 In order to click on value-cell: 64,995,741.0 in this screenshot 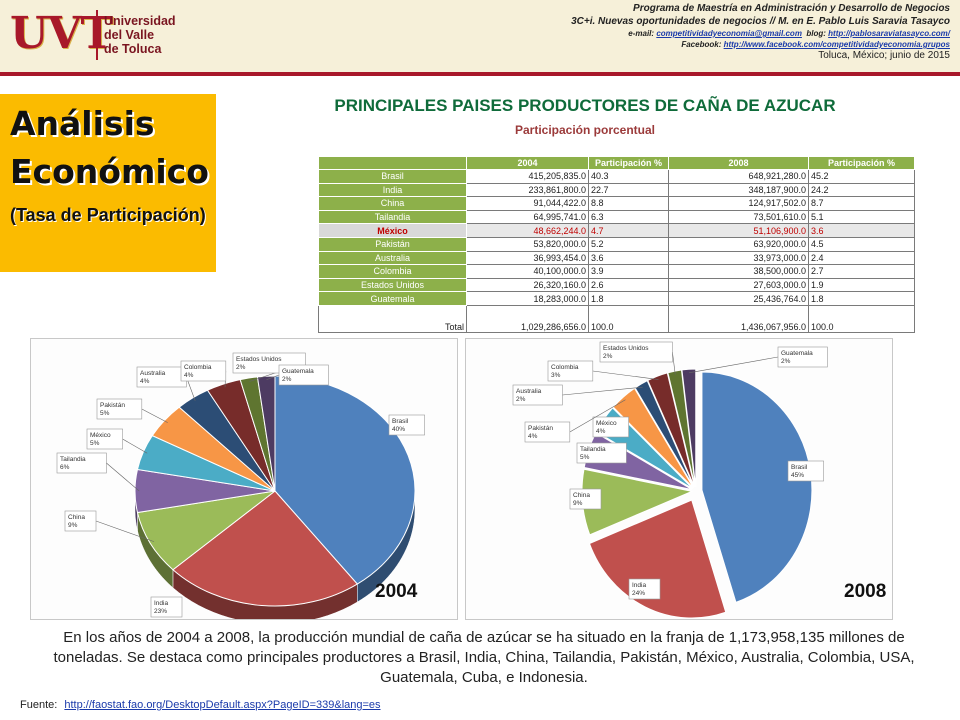, I will do `click(527, 217)`.